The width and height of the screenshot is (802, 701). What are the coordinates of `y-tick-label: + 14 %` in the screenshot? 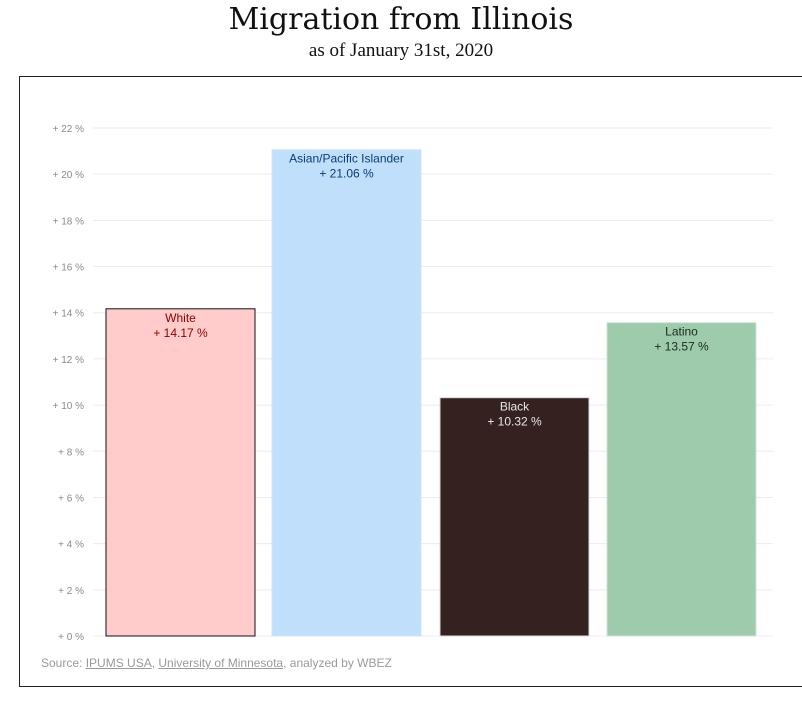 It's located at (69, 314).